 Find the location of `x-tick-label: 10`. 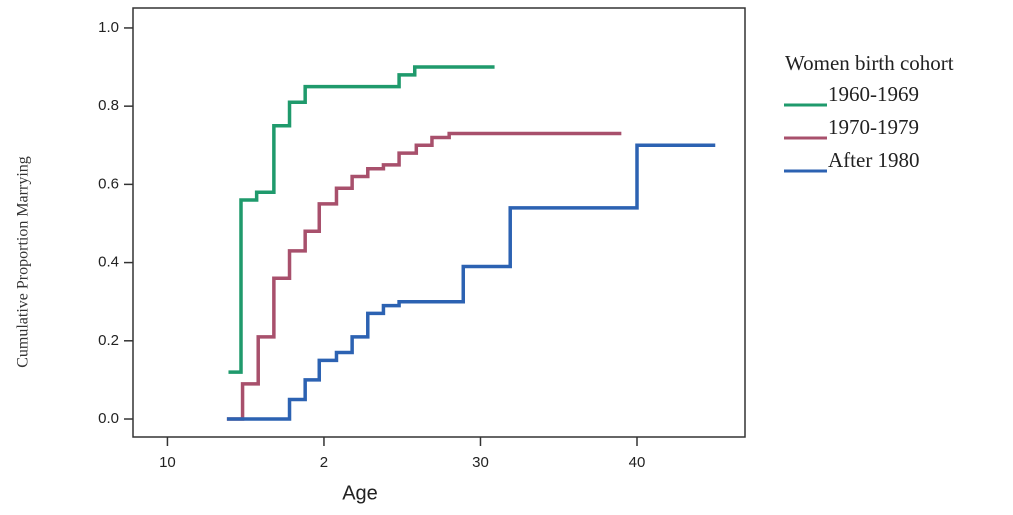

x-tick-label: 10 is located at coordinates (167, 462).